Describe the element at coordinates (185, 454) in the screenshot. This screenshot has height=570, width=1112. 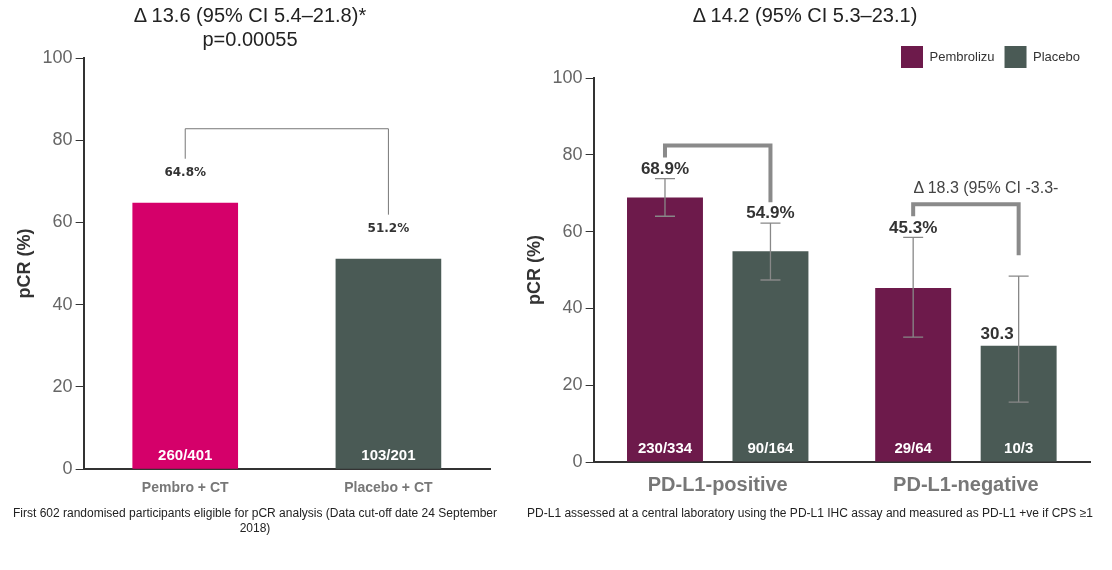
I see `annotation: 260/401` at that location.